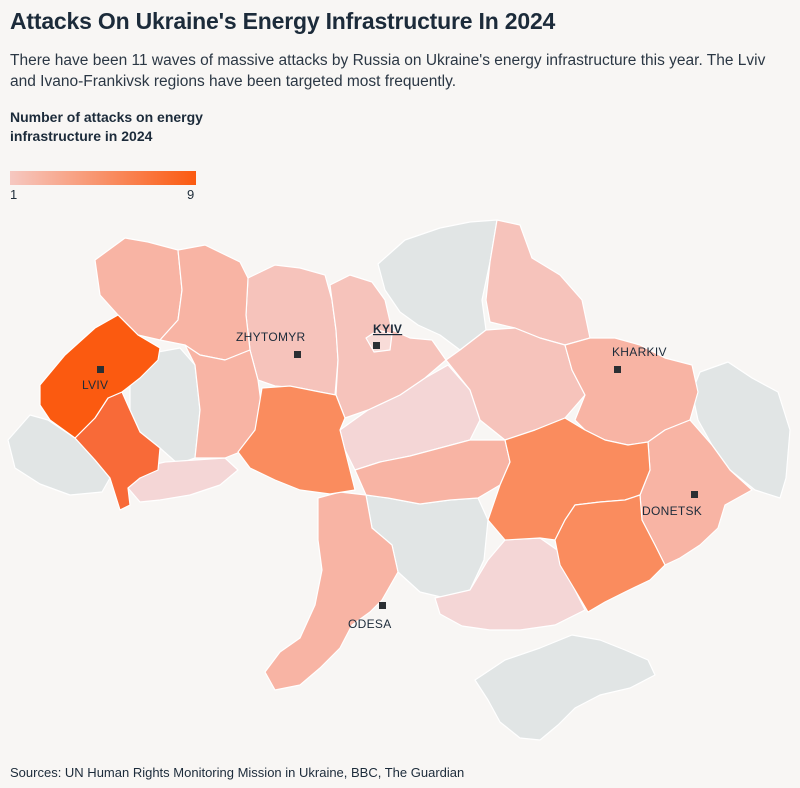  I want to click on city-marker-lviv, so click(100, 369).